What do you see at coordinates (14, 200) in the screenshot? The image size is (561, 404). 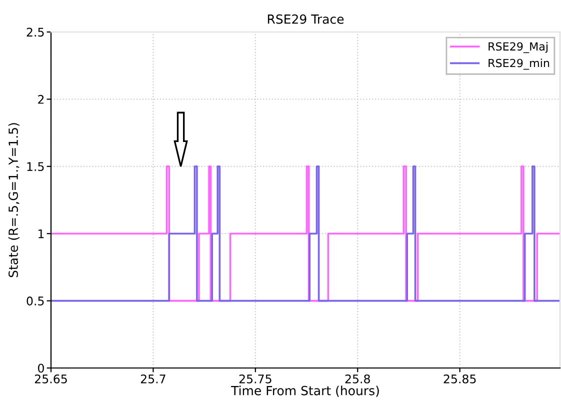 I see `y-axis-title: State (R=.5,G=1.,Y=1.5)` at bounding box center [14, 200].